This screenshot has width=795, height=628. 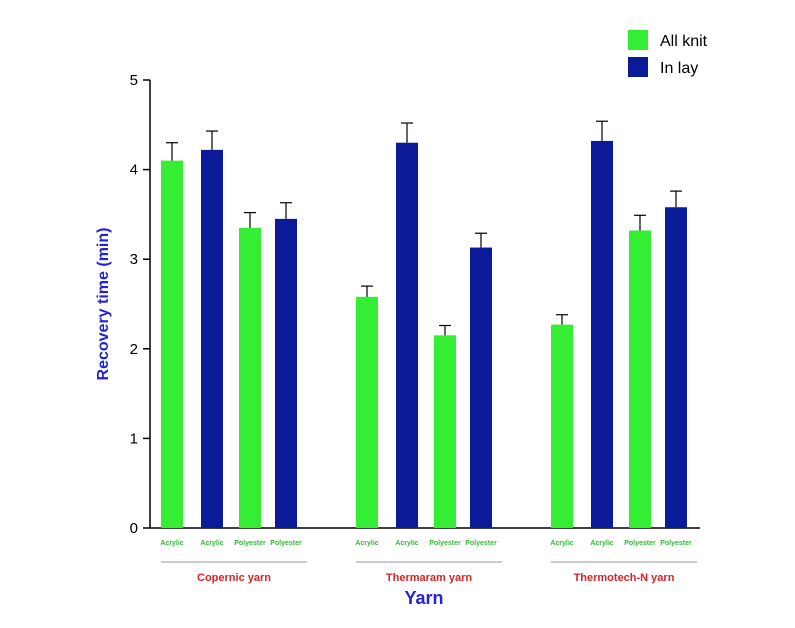 I want to click on group-label: Thermotech-N yarn, so click(x=624, y=578).